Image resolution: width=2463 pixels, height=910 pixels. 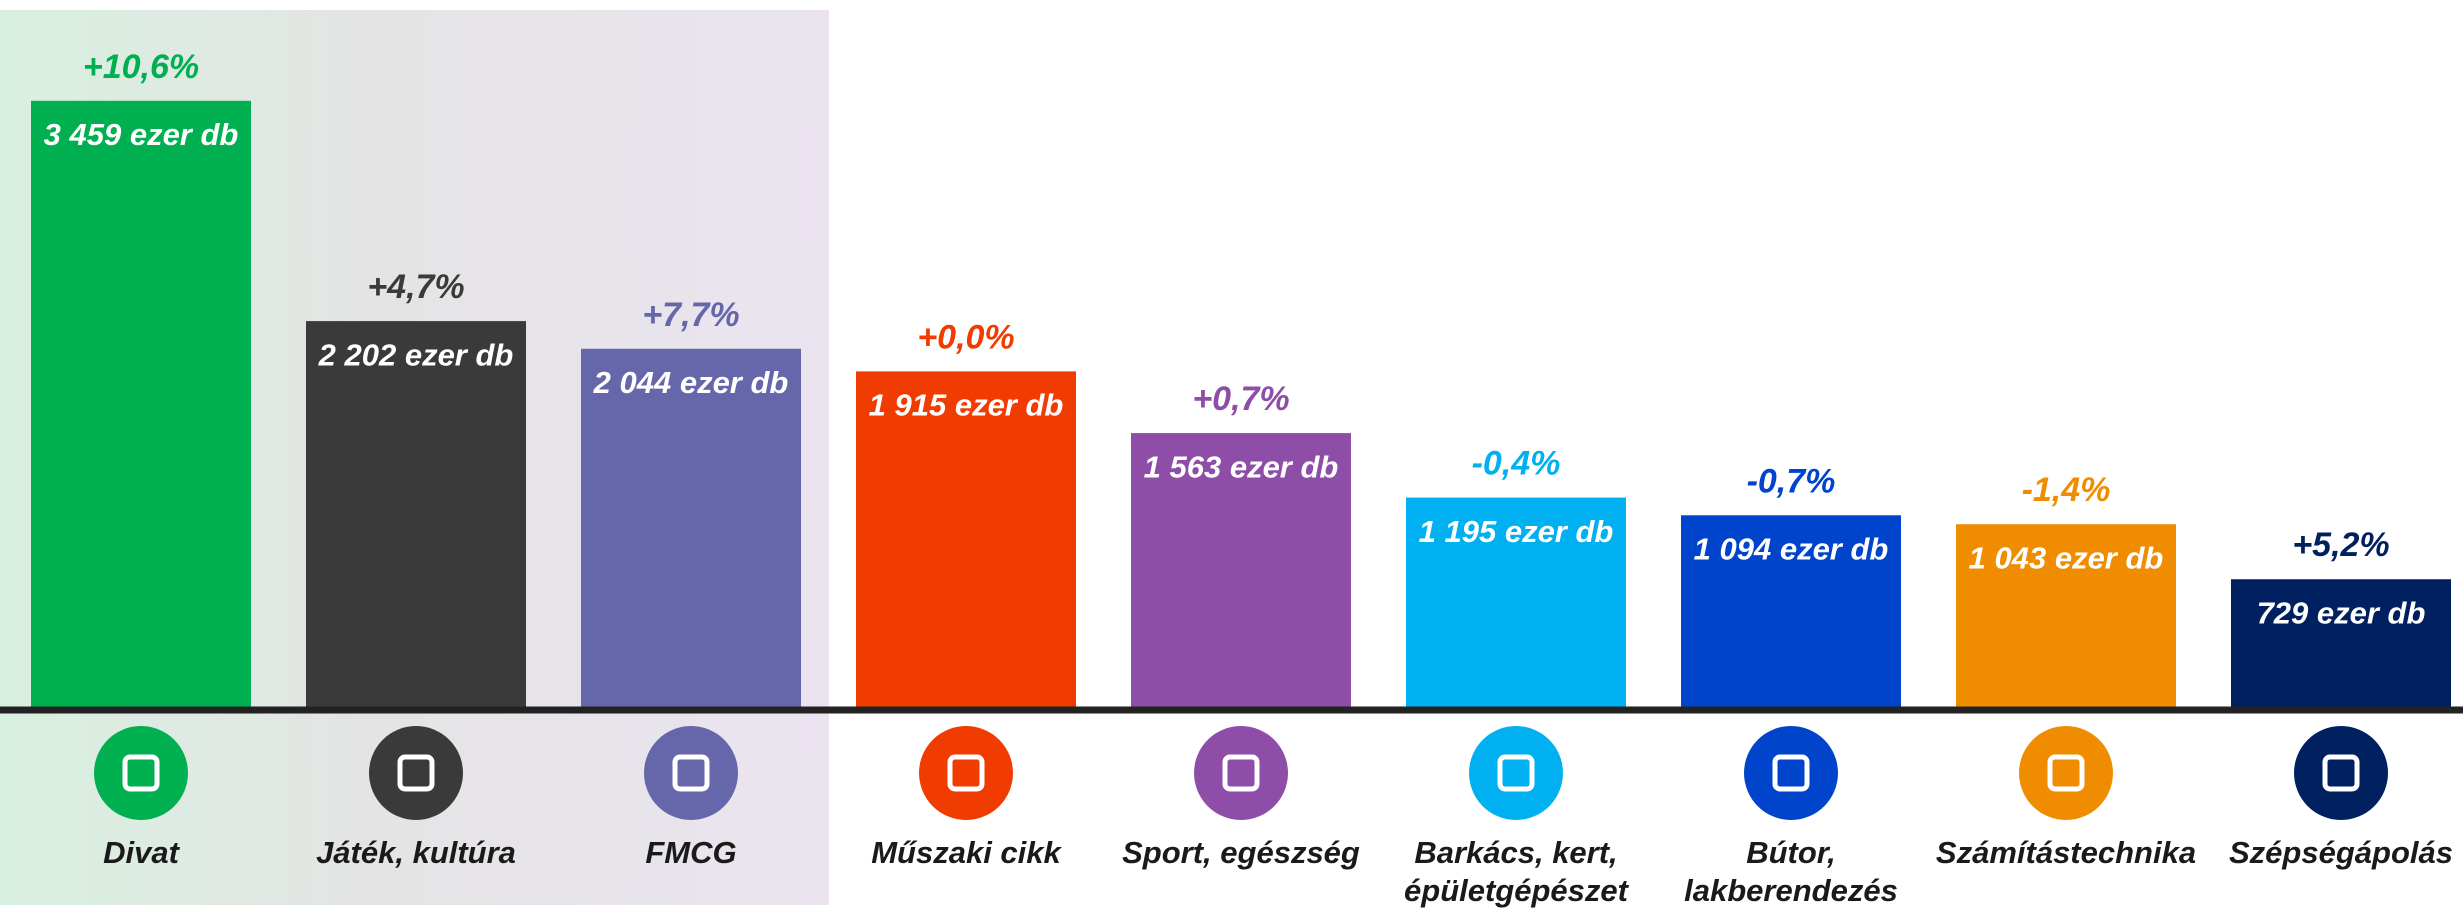 What do you see at coordinates (1240, 399) in the screenshot?
I see `change-label: +0,7%` at bounding box center [1240, 399].